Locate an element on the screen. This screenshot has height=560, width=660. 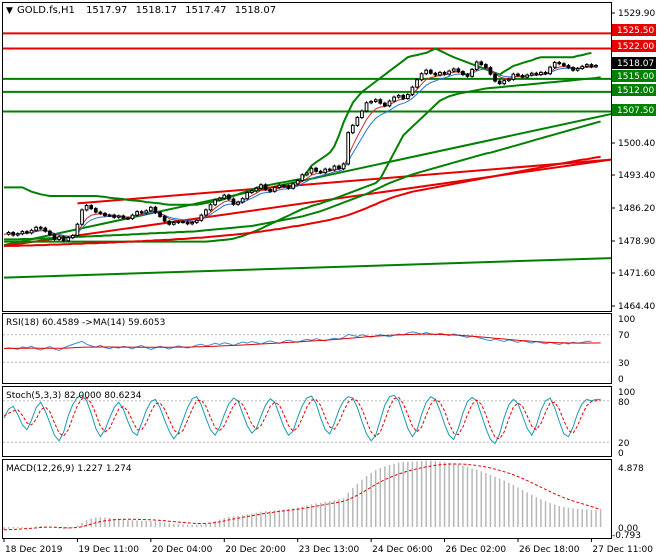
badge-1507: 1507.50 is located at coordinates (634, 110).